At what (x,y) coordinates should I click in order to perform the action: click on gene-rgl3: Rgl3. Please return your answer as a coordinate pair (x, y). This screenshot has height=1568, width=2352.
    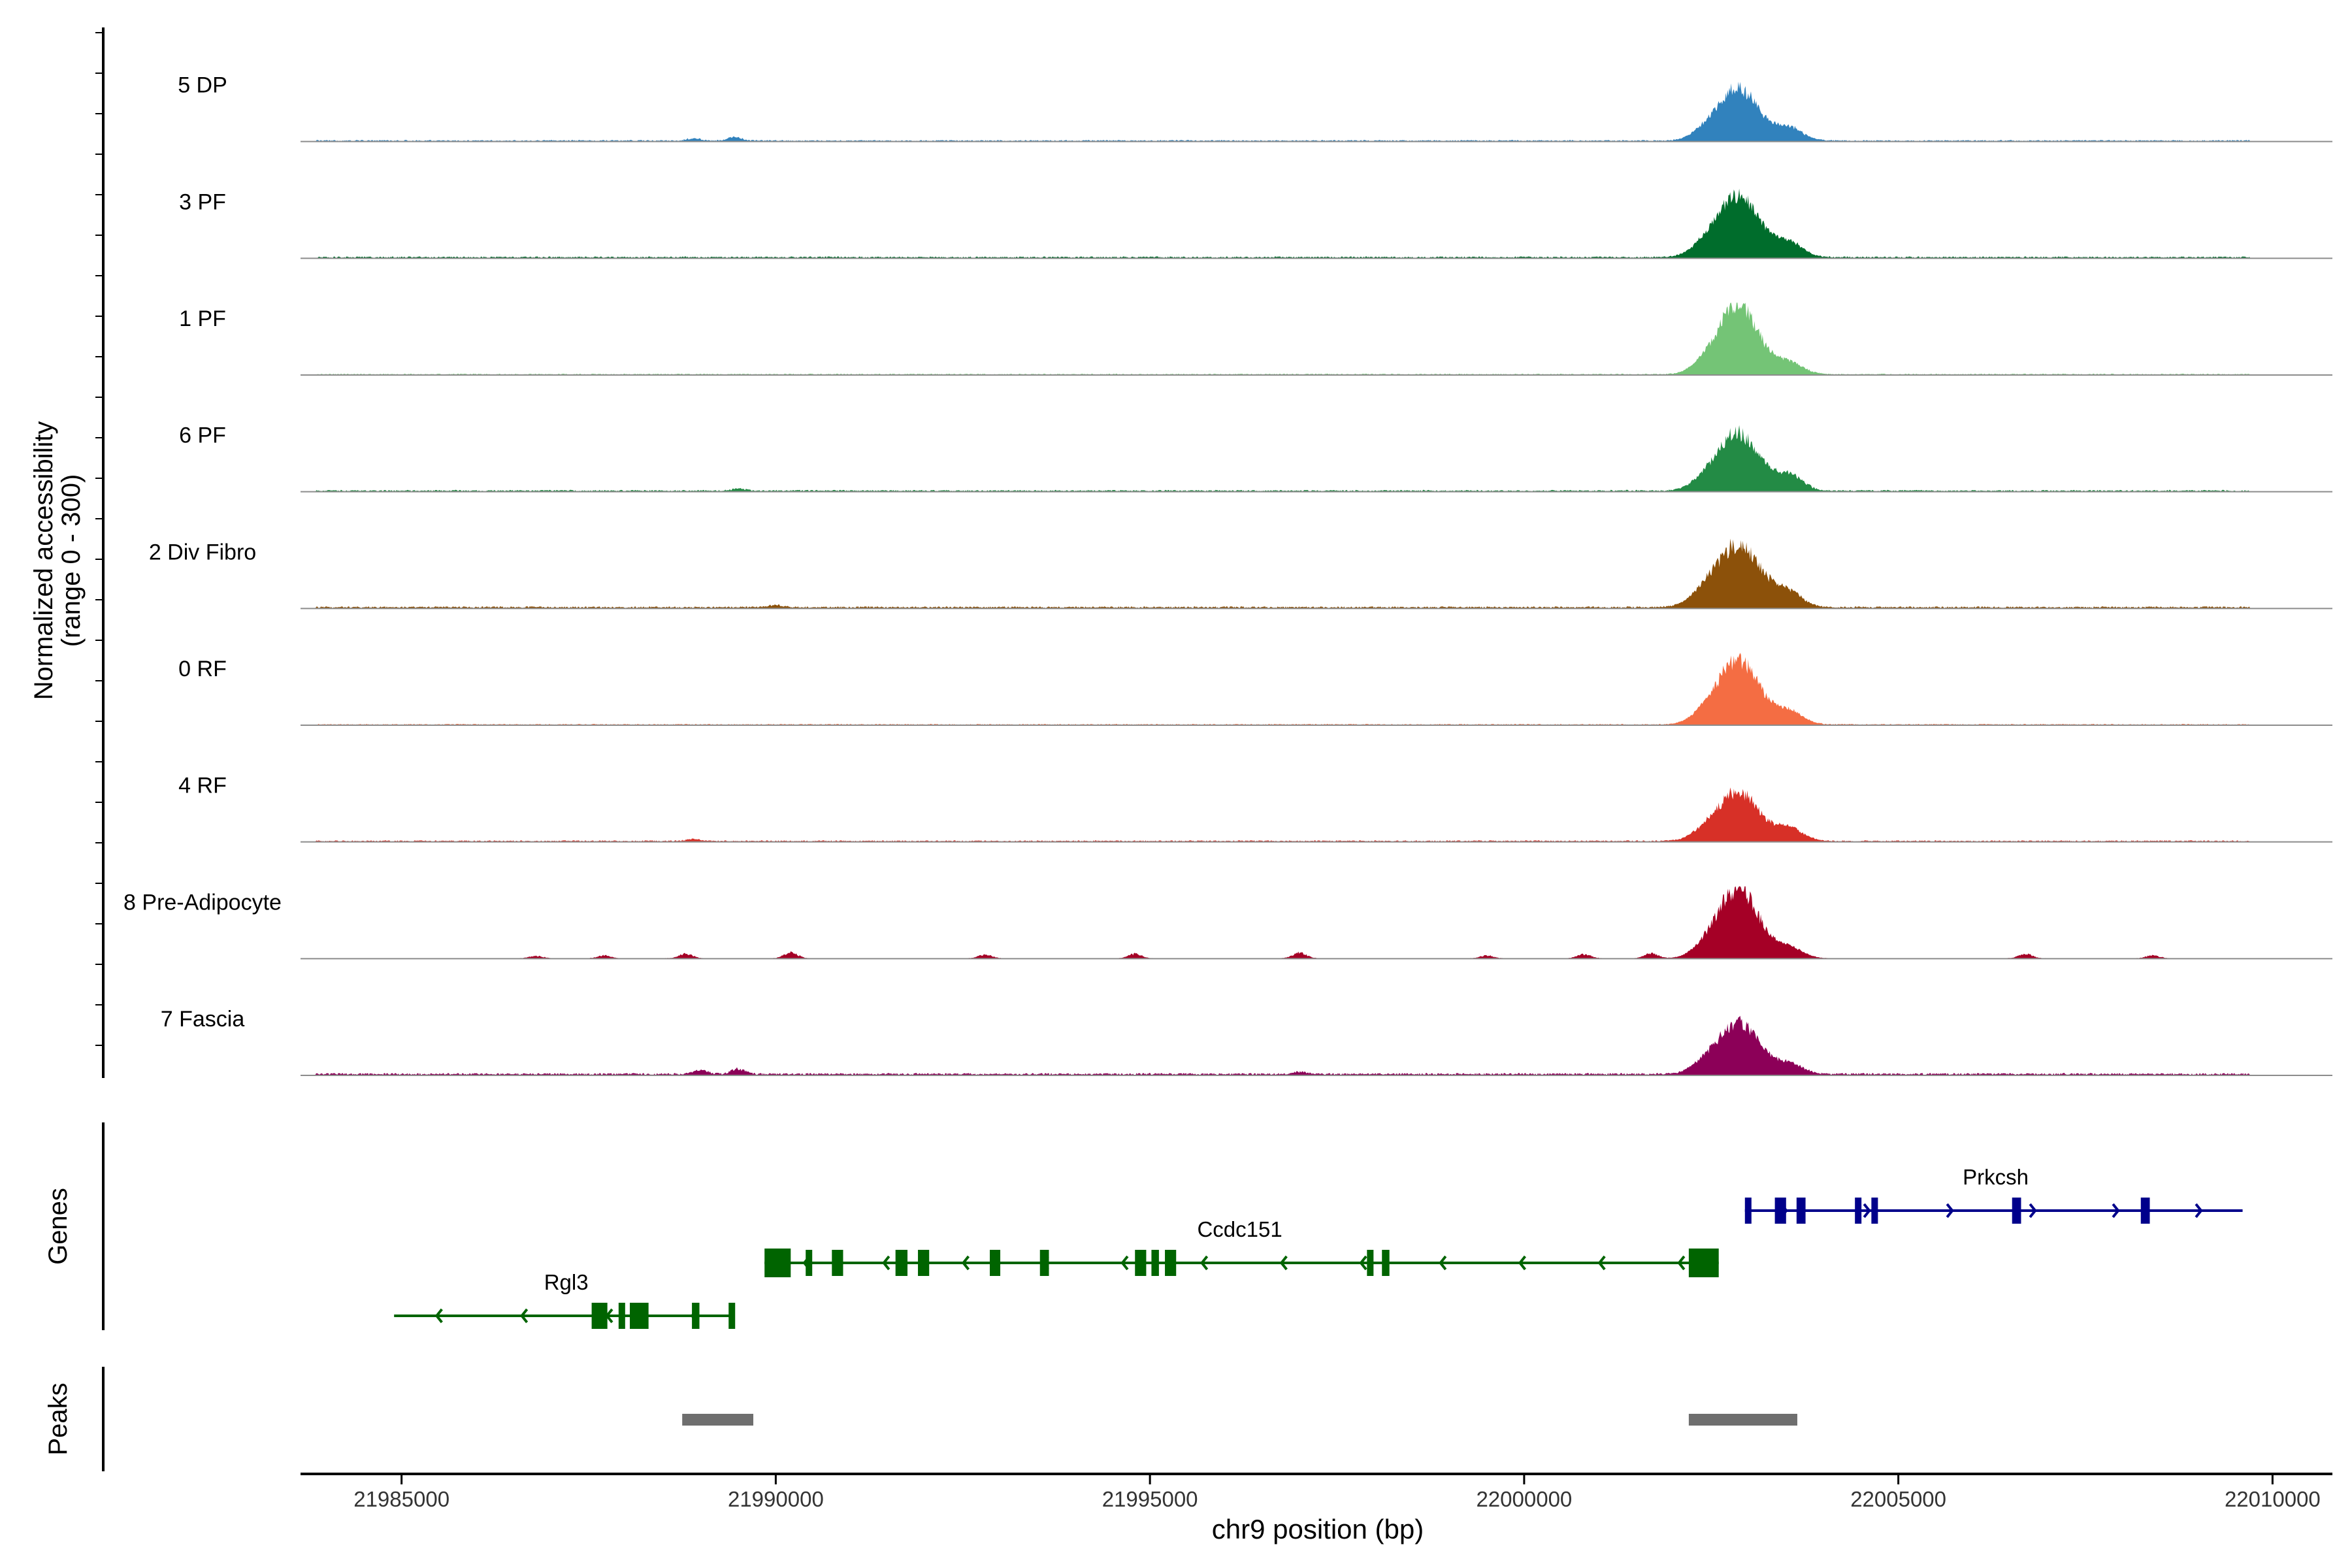
    Looking at the image, I should click on (565, 1299).